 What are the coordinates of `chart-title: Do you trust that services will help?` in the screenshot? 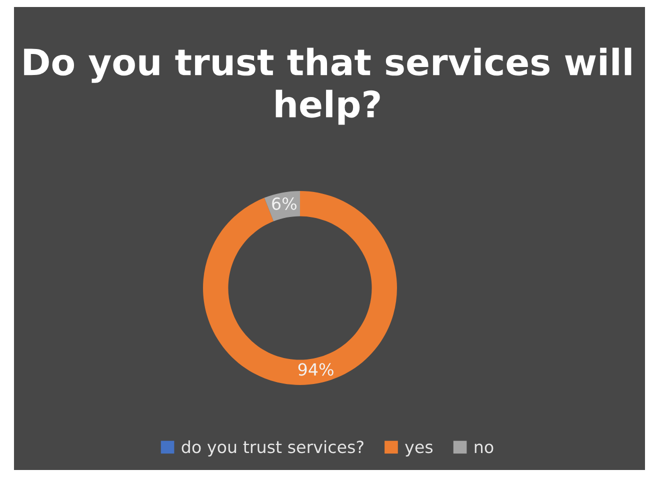 It's located at (328, 86).